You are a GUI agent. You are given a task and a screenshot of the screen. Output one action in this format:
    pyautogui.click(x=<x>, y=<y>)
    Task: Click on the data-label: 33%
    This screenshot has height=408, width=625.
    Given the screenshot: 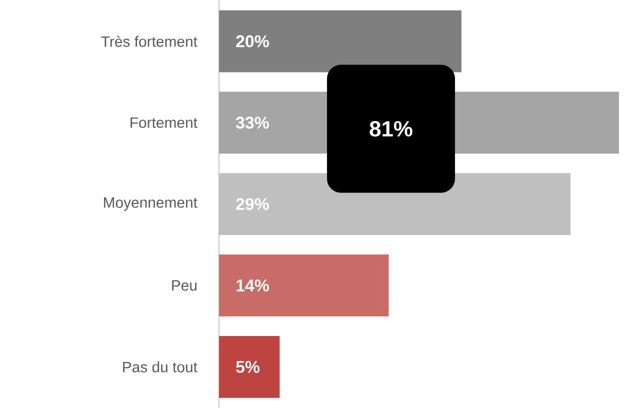 What is the action you would take?
    pyautogui.click(x=252, y=122)
    